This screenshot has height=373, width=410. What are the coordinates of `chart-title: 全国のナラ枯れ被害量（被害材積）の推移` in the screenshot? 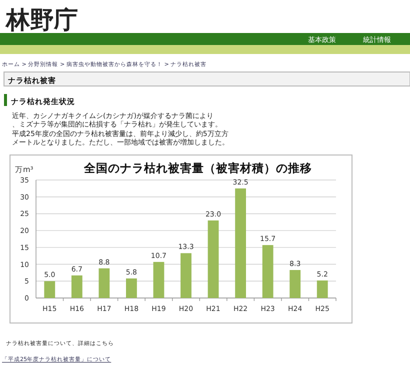 It's located at (197, 168).